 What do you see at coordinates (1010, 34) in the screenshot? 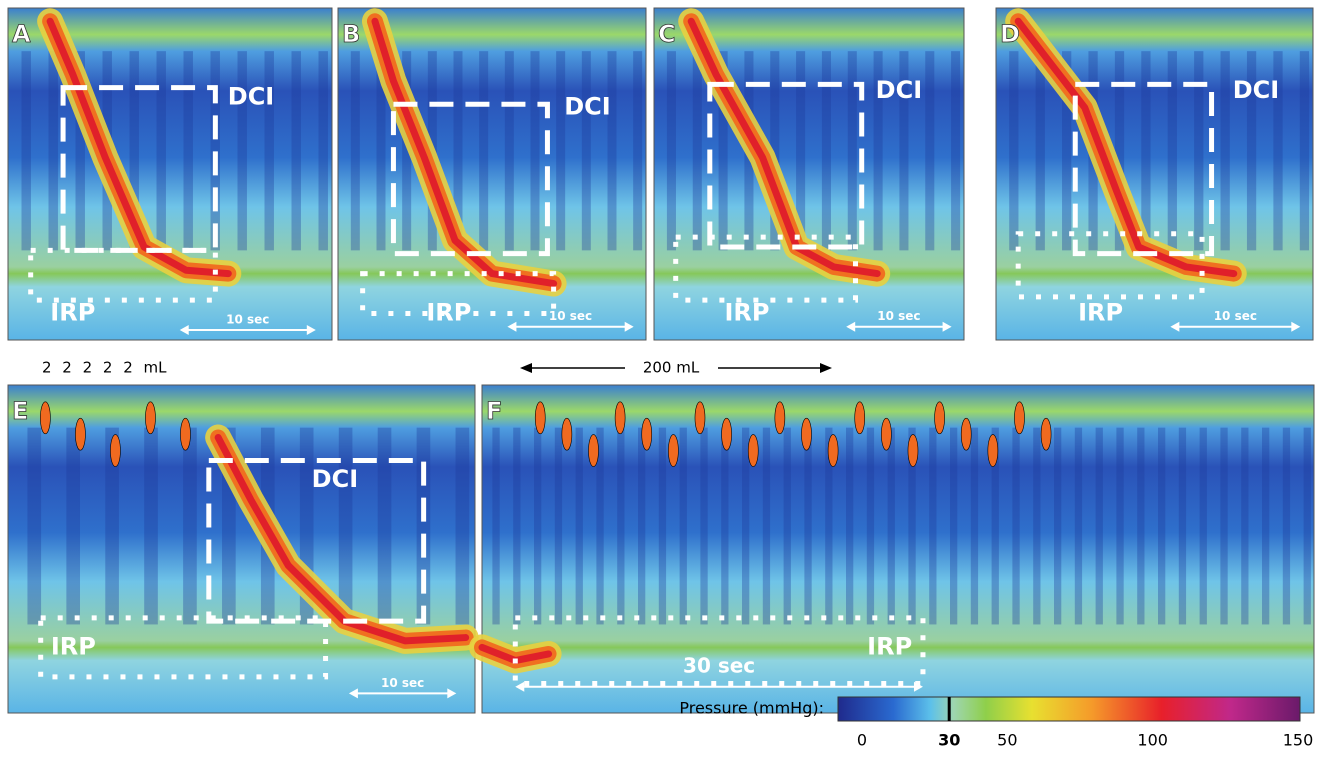
I see `panel-label: D` at bounding box center [1010, 34].